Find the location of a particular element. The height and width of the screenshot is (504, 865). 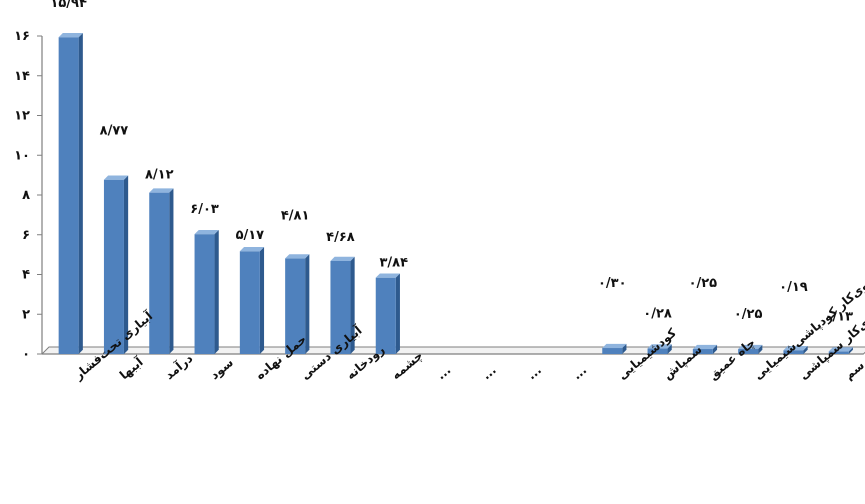

x-tick-label: درآمد is located at coordinates (179, 367).